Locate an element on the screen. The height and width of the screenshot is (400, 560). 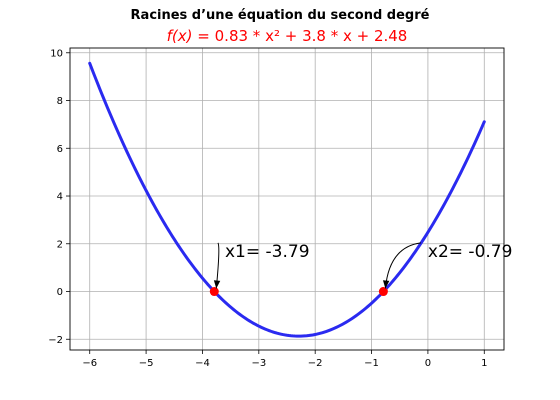
chart-title: Racines d’une équation du second degré is located at coordinates (280, 15).